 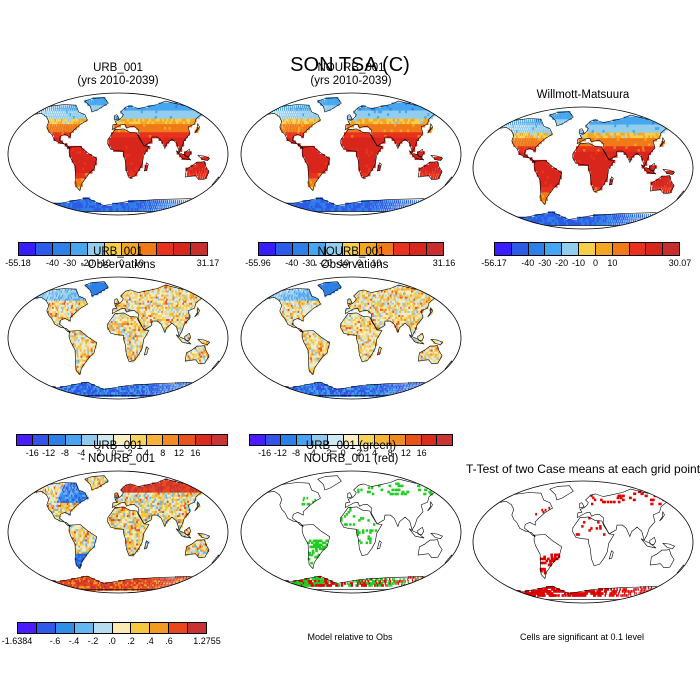 I want to click on colorbar-tick: -12, so click(x=280, y=453).